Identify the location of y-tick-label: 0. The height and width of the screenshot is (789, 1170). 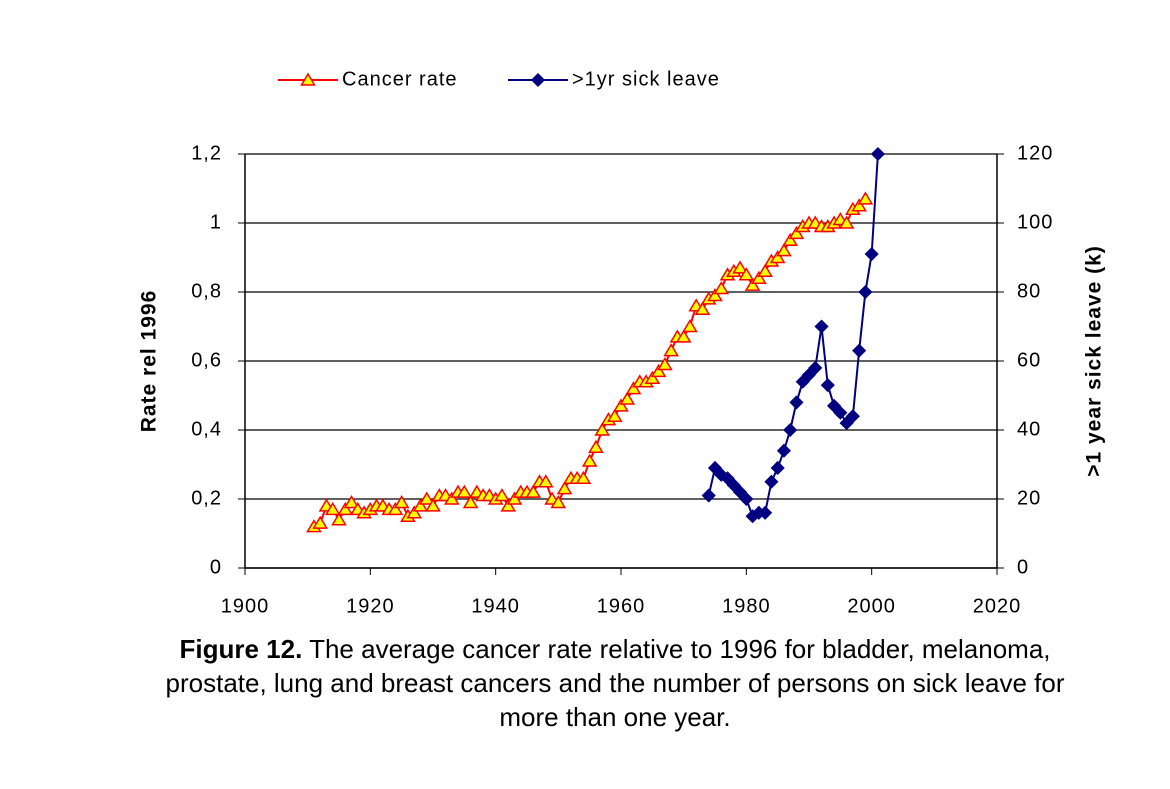
(216, 567).